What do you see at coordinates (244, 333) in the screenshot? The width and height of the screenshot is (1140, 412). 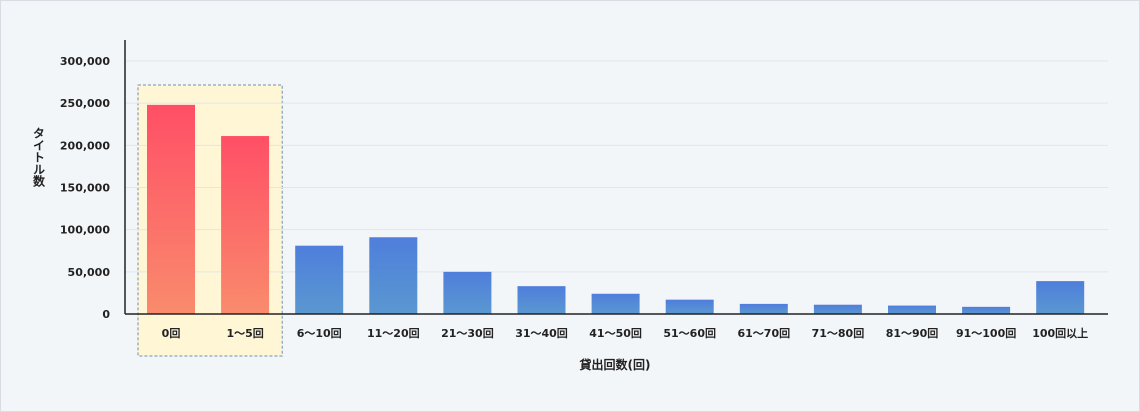 I see `x-tick-label: 1〜5回` at bounding box center [244, 333].